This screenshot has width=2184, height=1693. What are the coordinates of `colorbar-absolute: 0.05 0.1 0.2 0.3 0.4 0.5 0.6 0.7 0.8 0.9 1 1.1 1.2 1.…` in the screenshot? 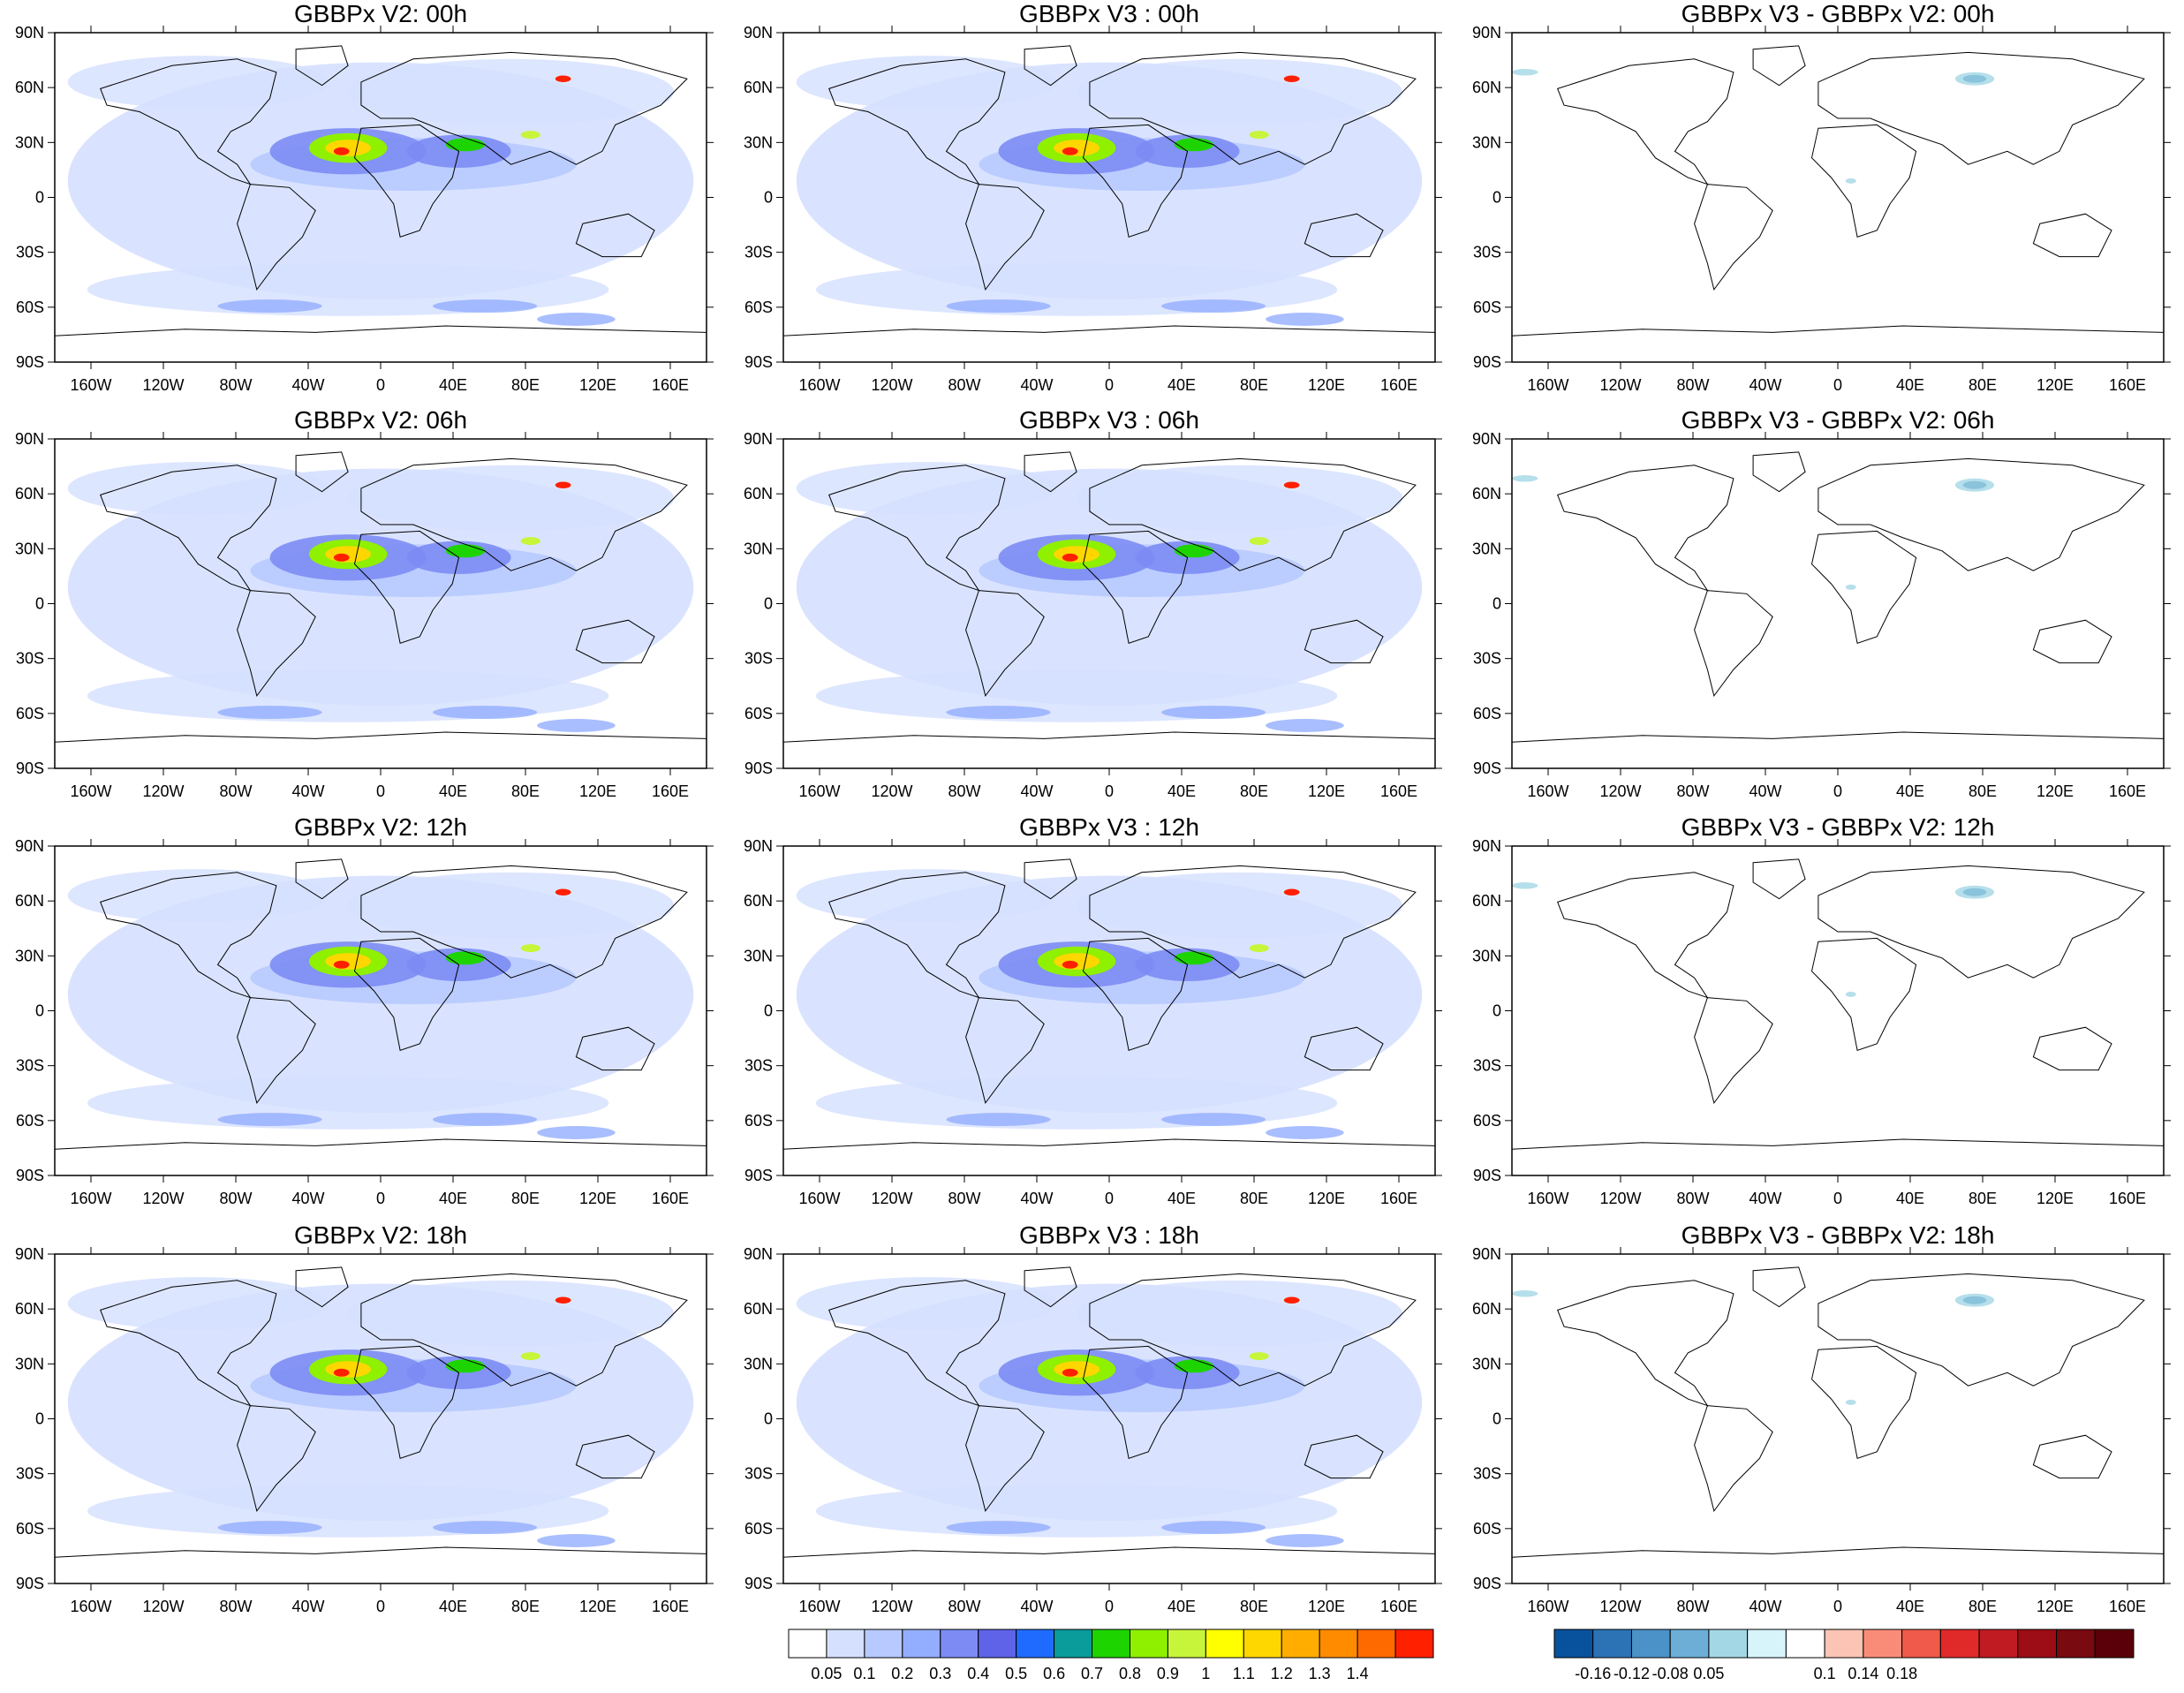 It's located at (1111, 1655).